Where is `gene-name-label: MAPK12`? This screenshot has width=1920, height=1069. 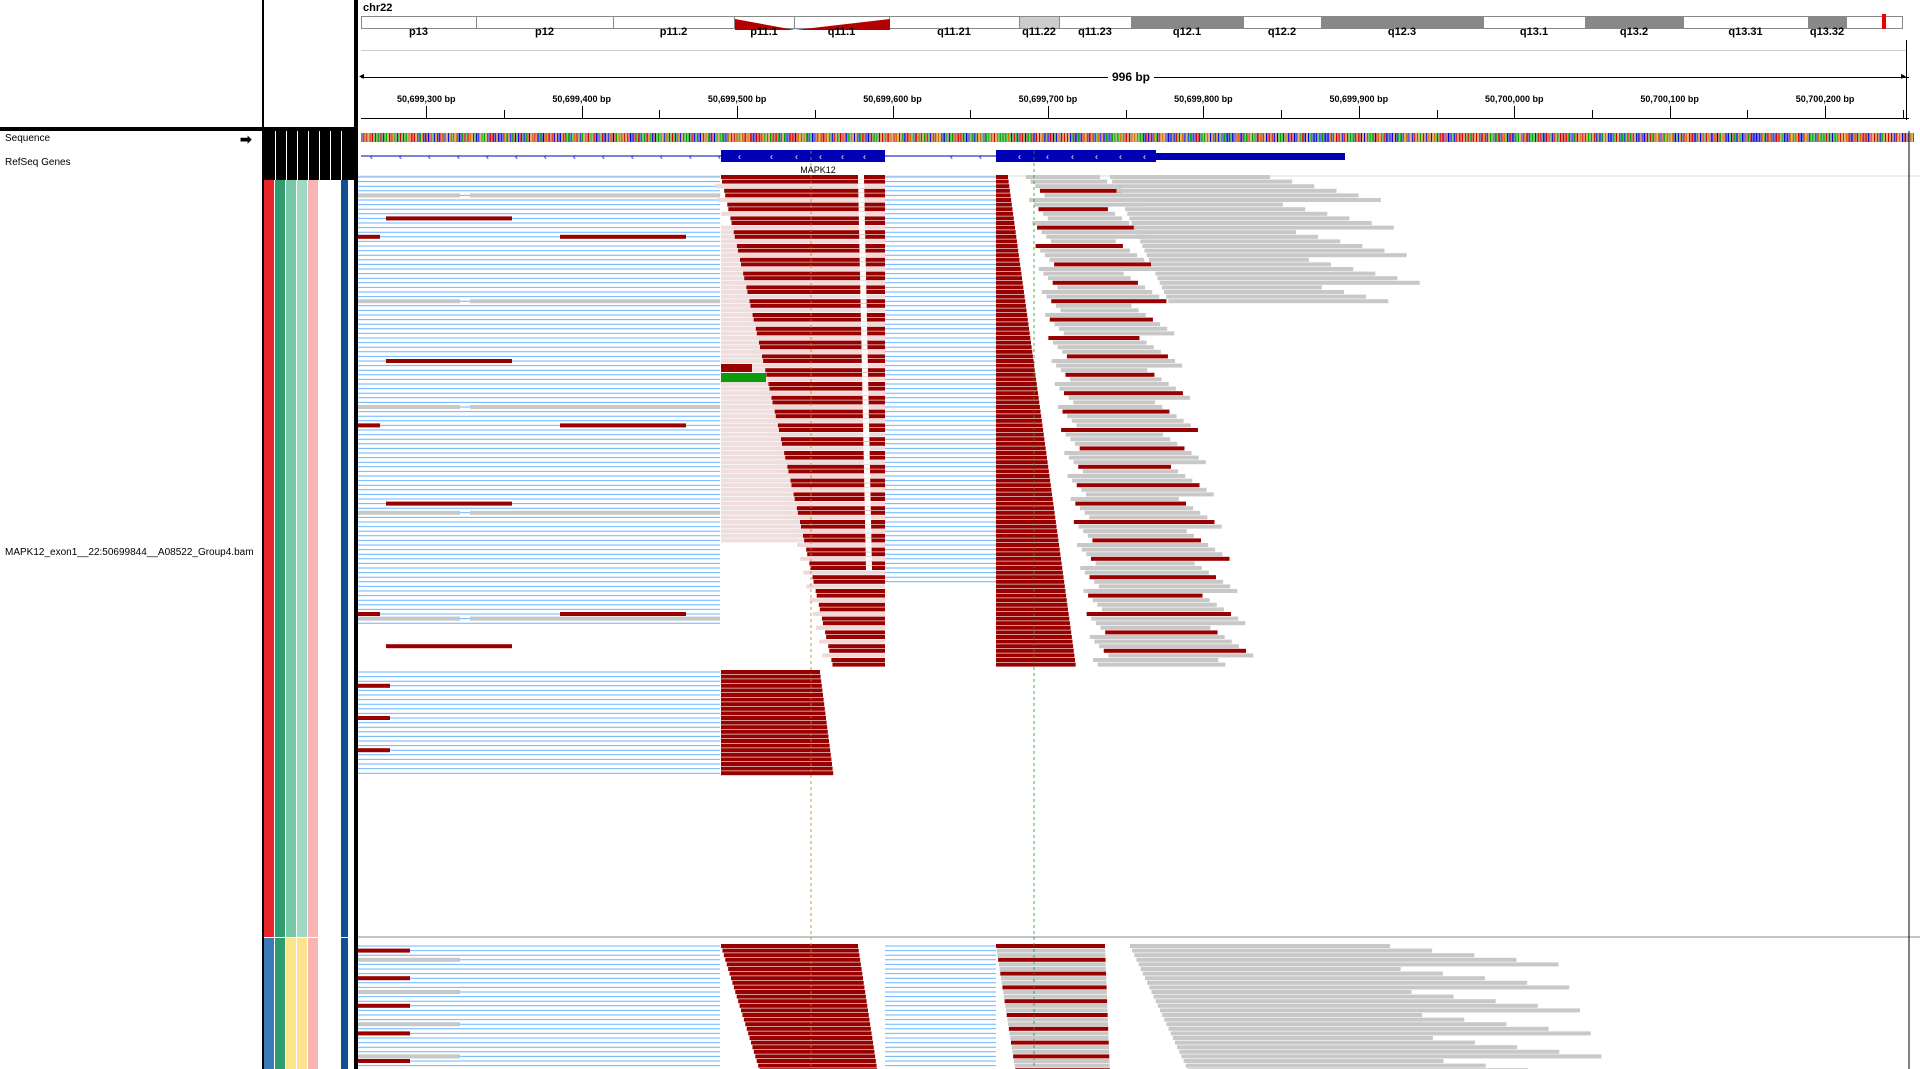 gene-name-label: MAPK12 is located at coordinates (818, 170).